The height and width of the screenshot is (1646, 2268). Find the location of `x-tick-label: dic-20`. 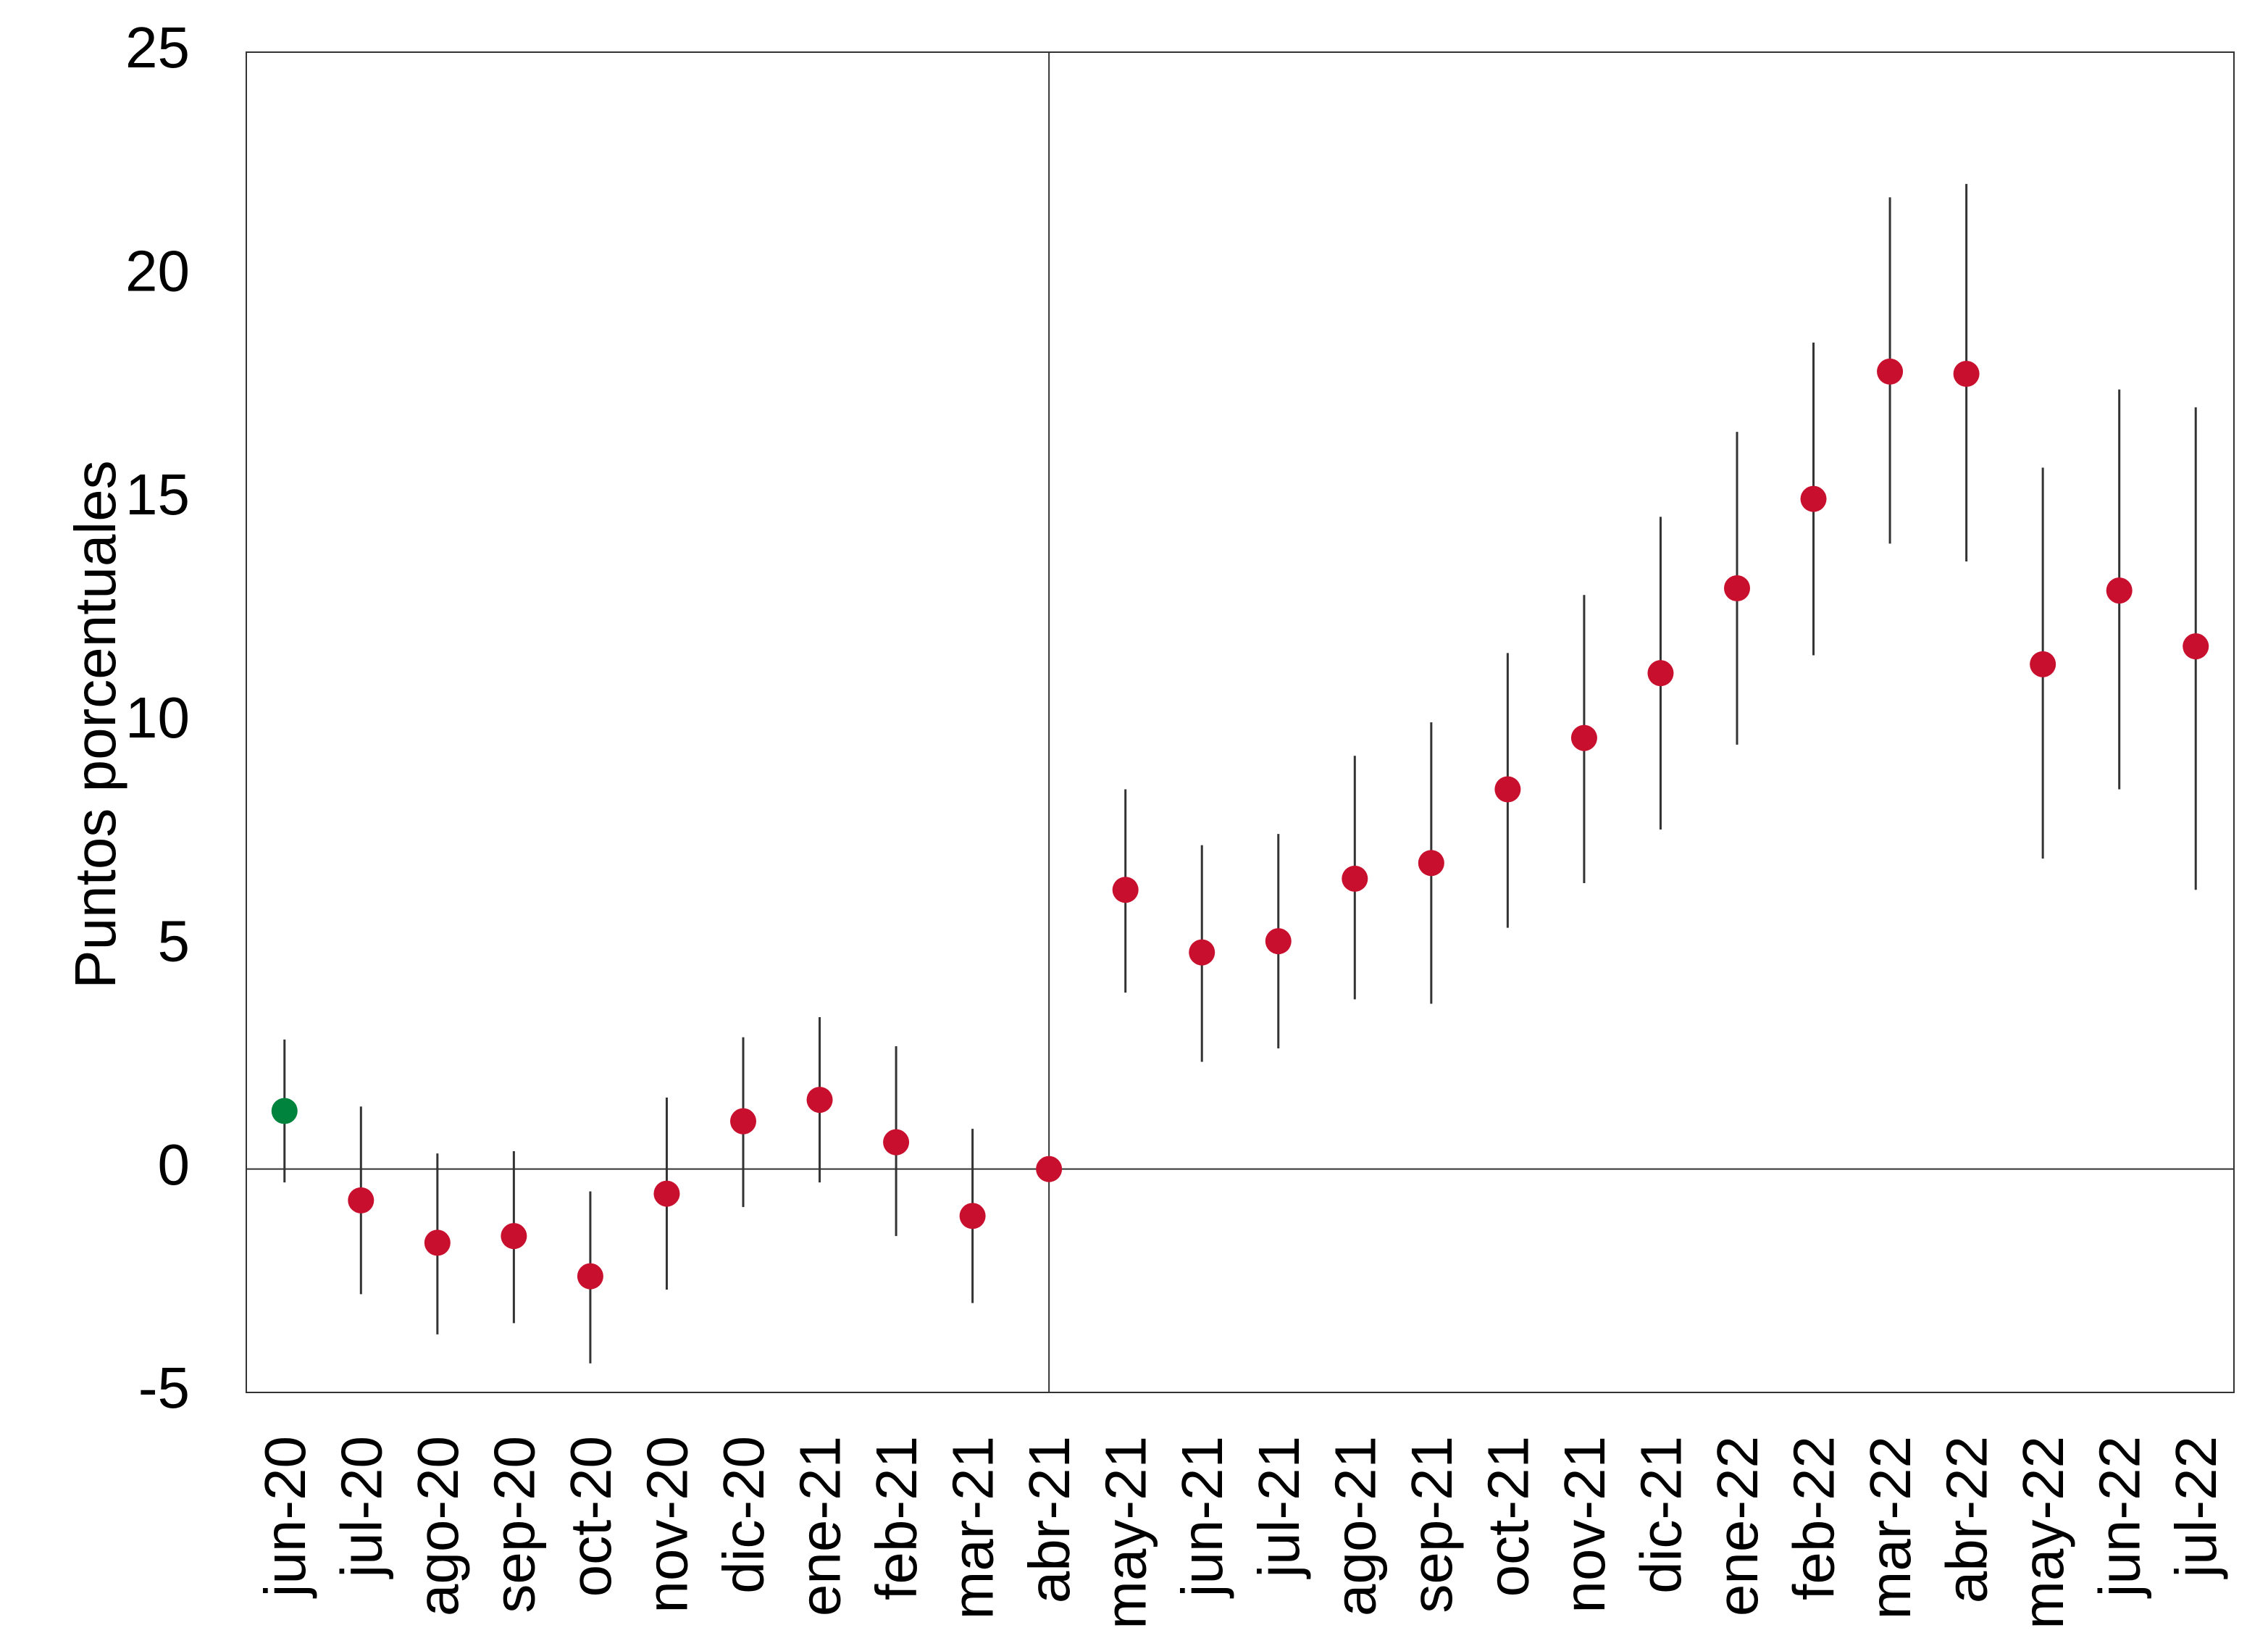

x-tick-label: dic-20 is located at coordinates (744, 1515).